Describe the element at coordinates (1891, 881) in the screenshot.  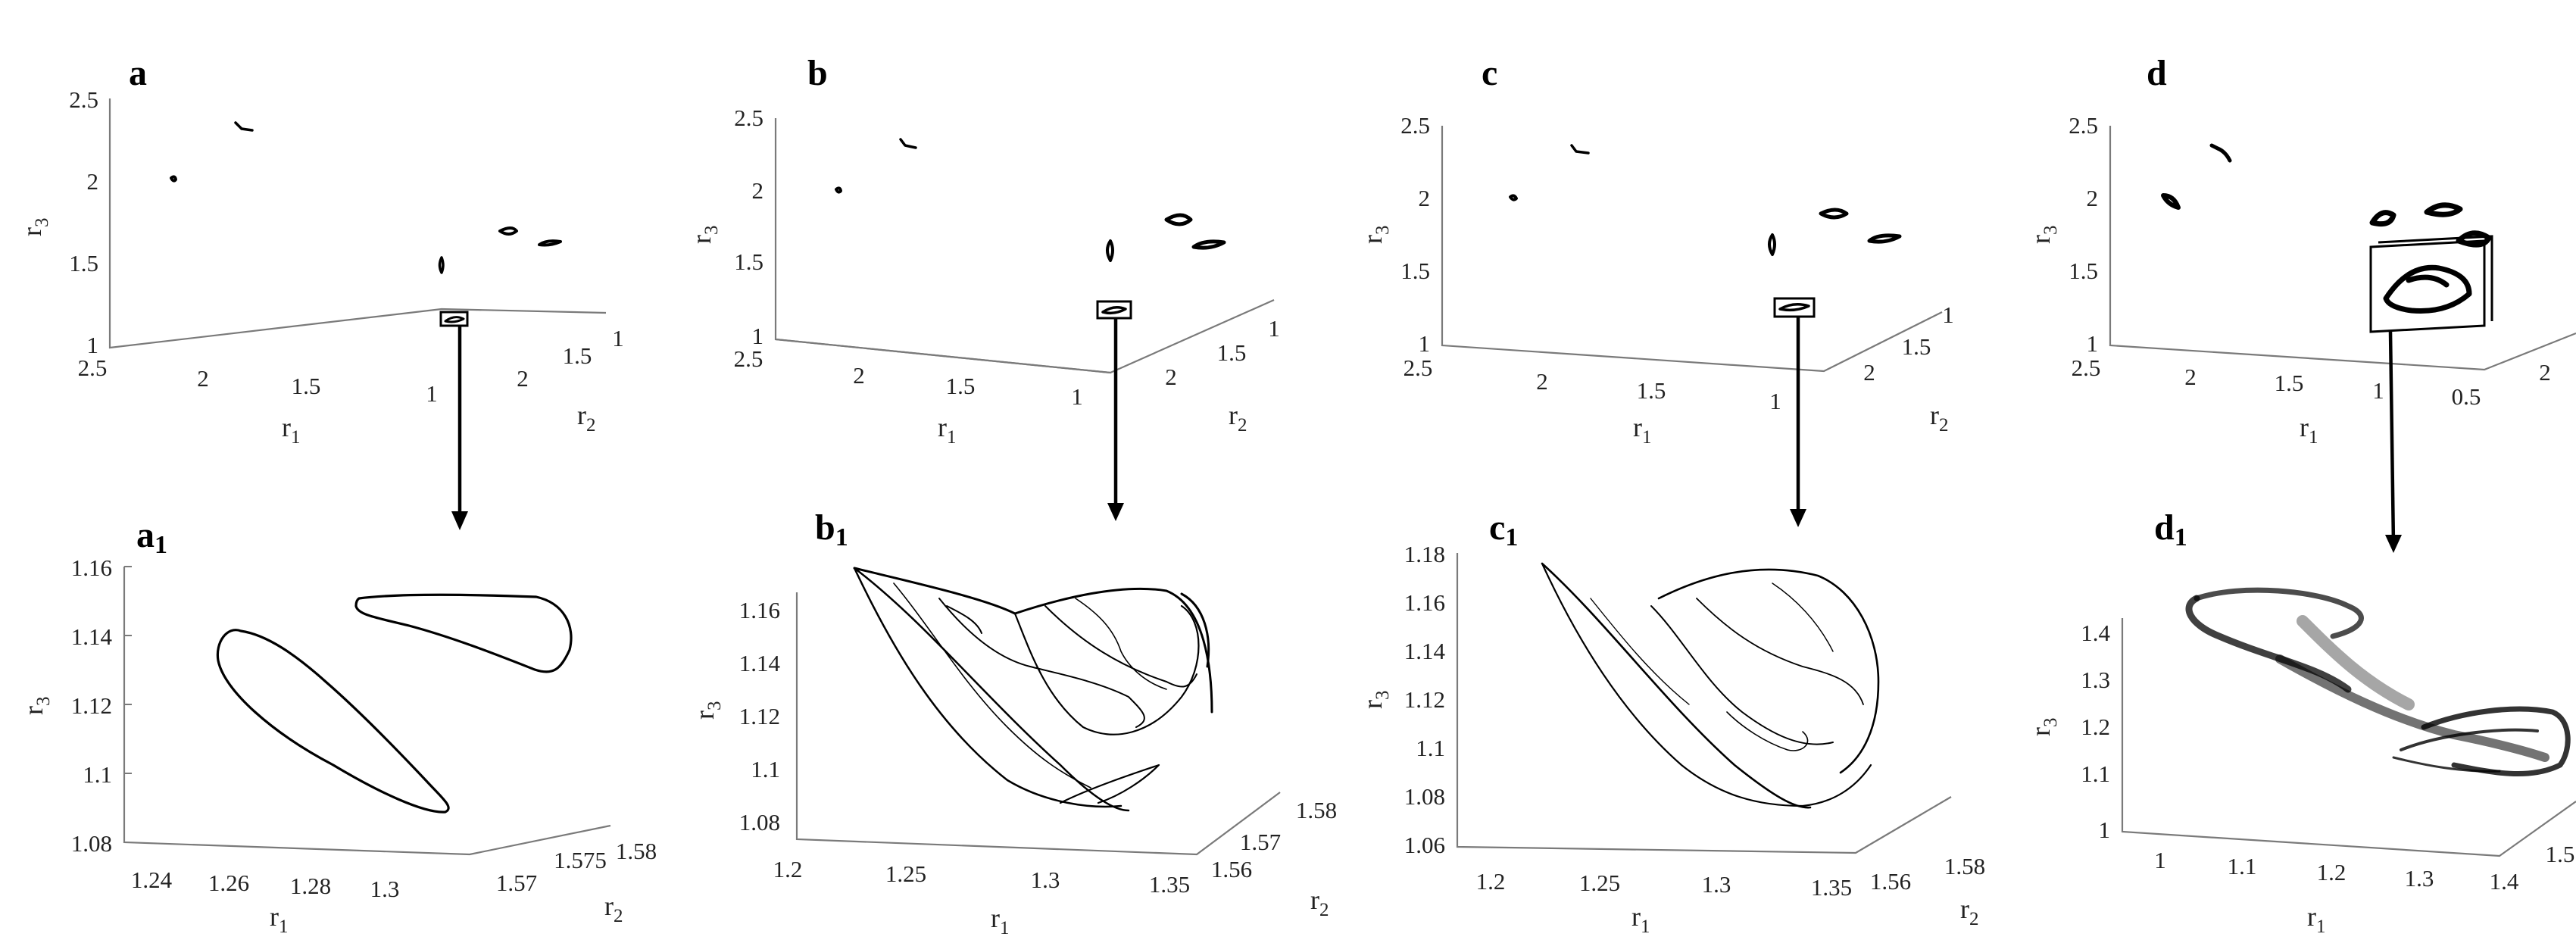
I see `tick-label: 1.56` at that location.